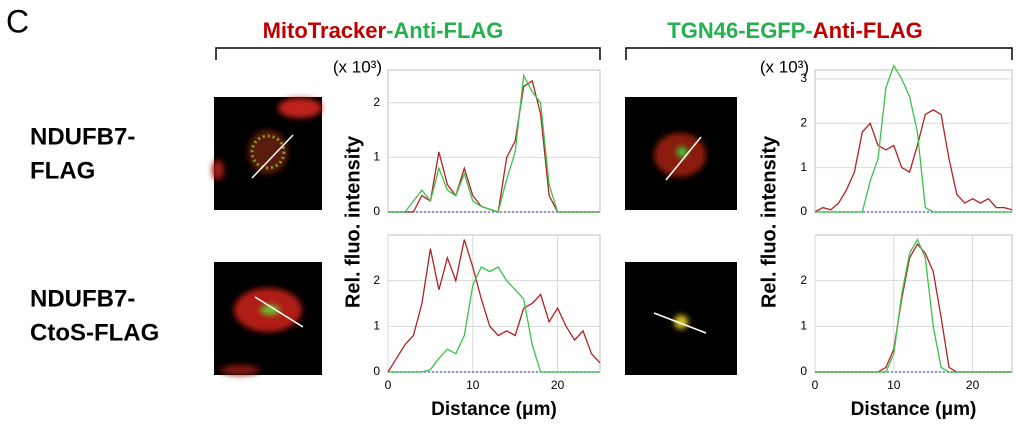  I want to click on title-part: TGN46-EGFP-, so click(739, 30).